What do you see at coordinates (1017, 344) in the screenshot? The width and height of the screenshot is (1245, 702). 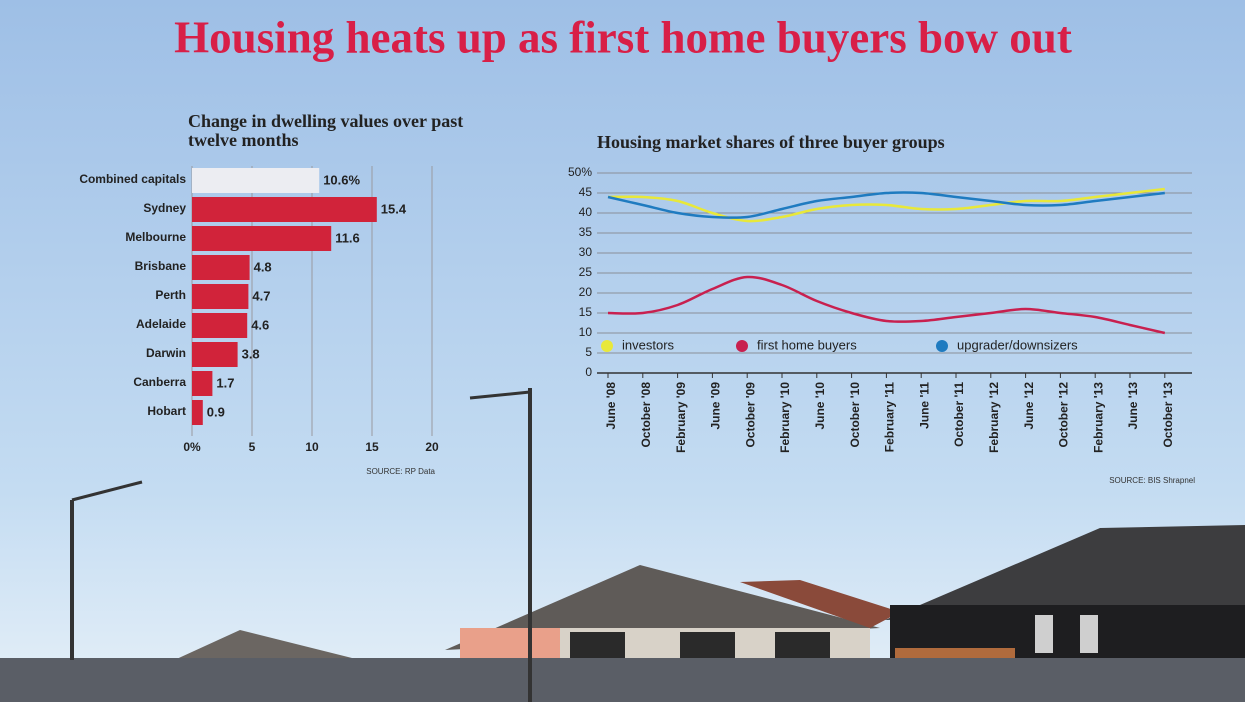 I see `legend-label: upgrader/downsizers` at bounding box center [1017, 344].